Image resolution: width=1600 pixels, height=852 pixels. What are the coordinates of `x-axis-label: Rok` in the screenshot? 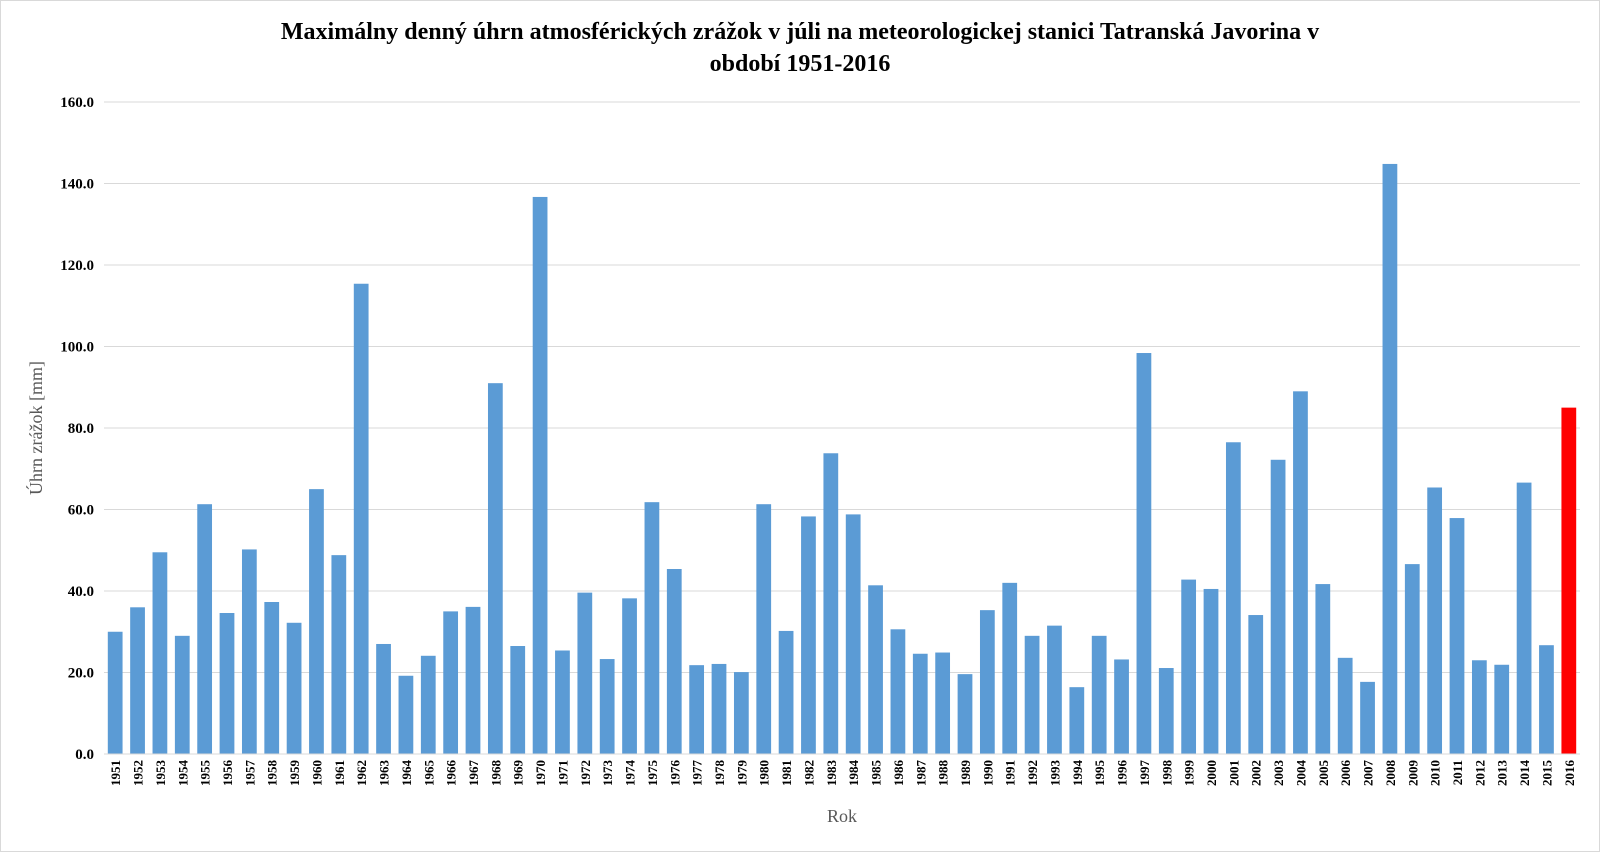 It's located at (842, 816).